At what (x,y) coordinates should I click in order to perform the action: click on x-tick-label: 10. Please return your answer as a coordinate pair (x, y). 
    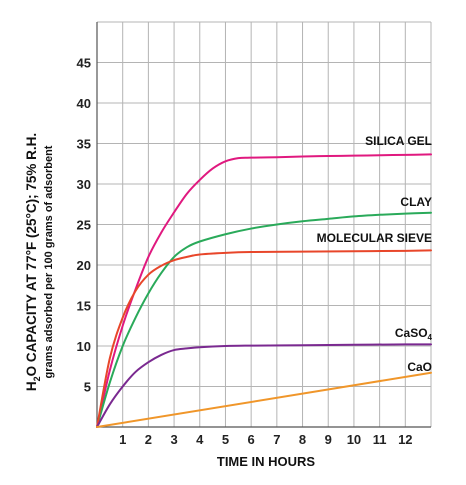
    Looking at the image, I should click on (354, 439).